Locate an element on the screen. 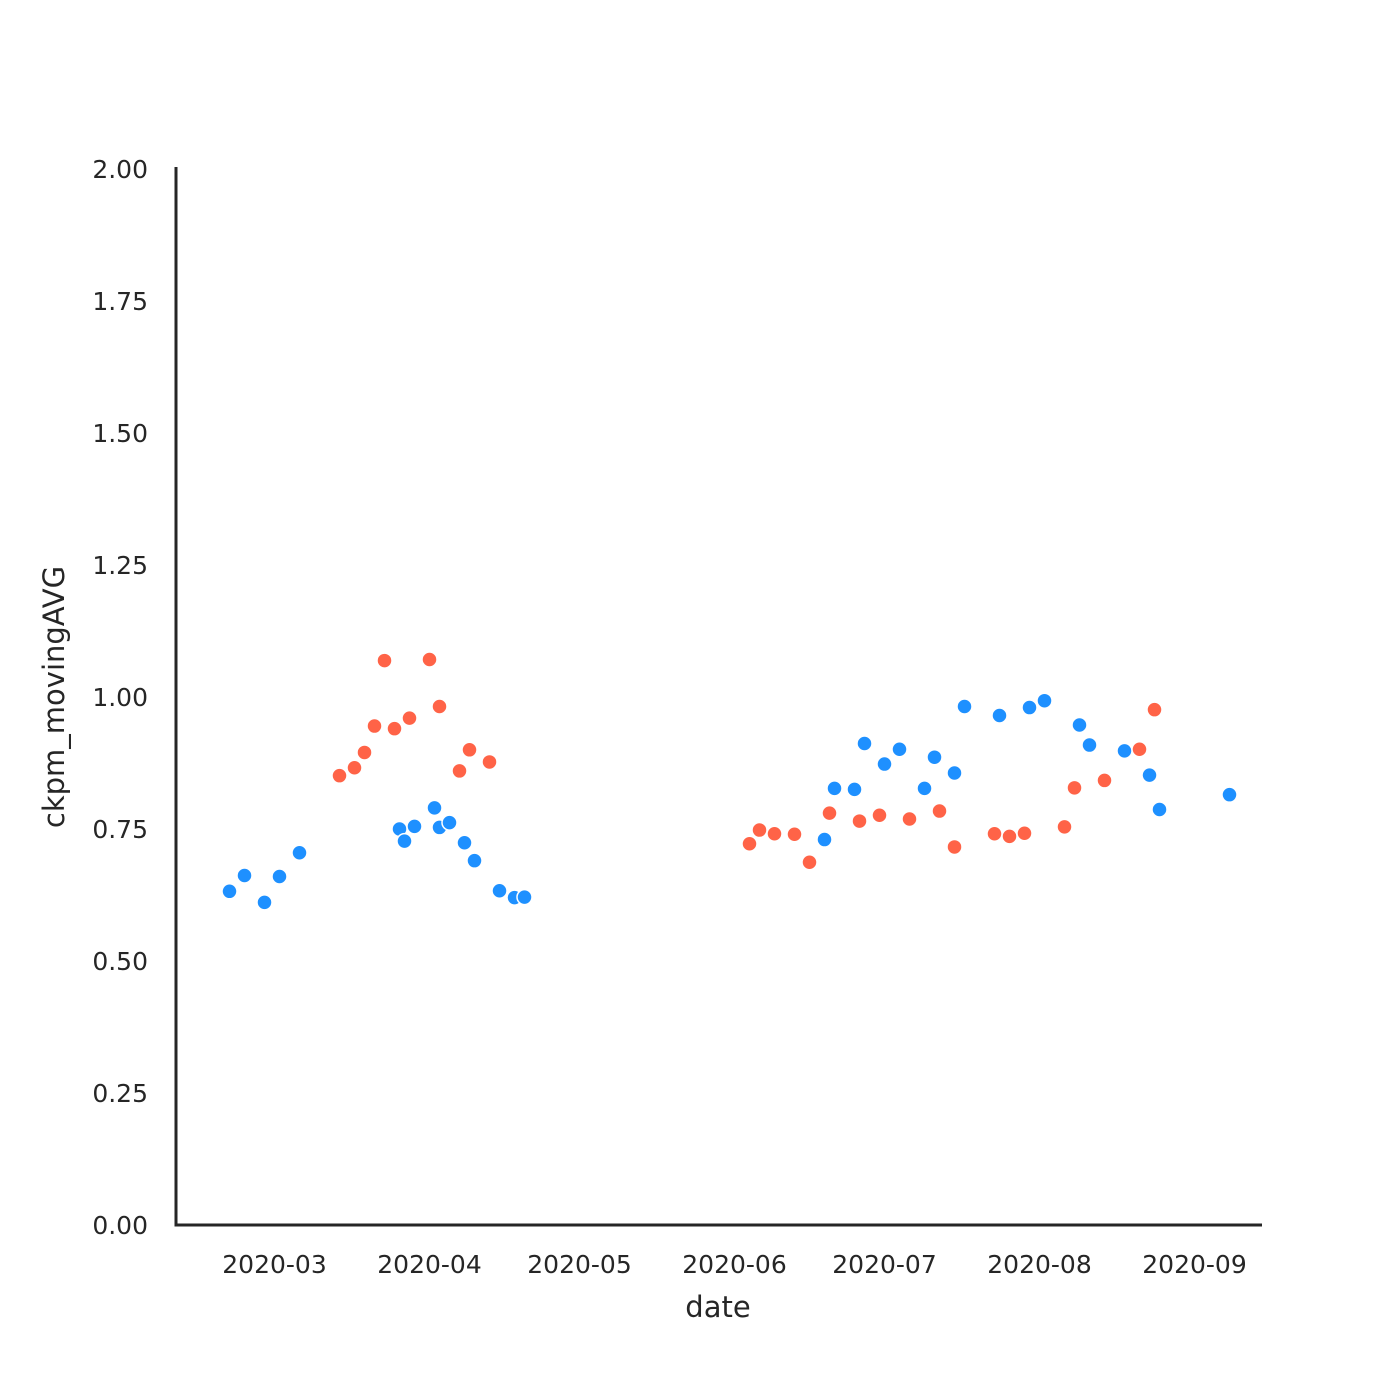 This screenshot has width=1400, height=1400. x-tick-label: 2020-06 is located at coordinates (734, 1264).